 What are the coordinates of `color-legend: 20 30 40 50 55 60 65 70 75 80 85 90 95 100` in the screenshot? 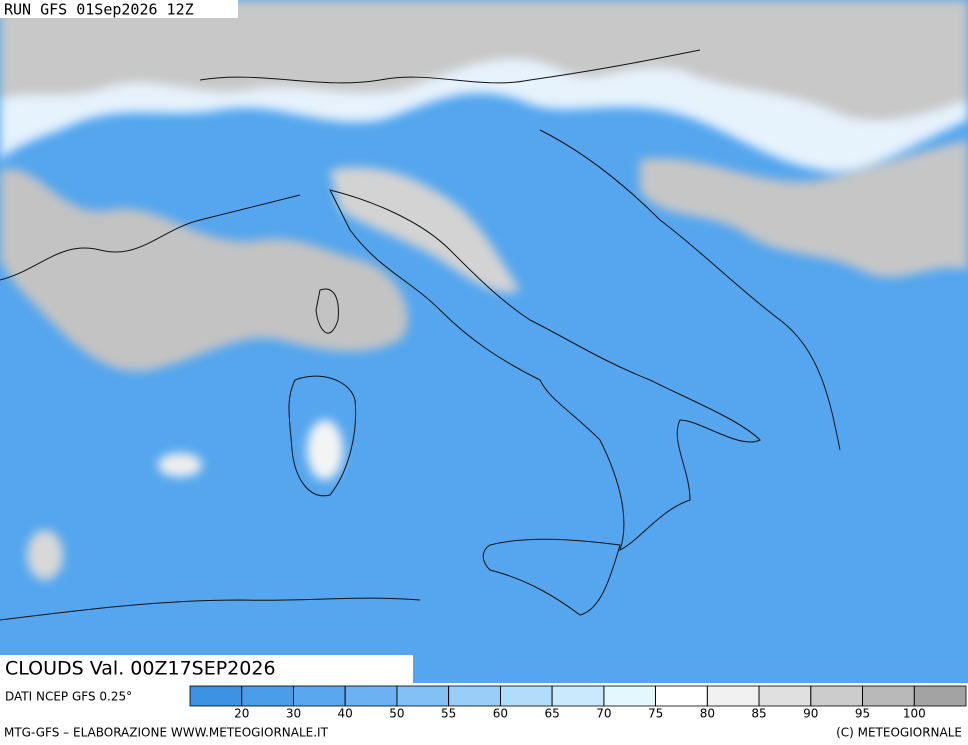 It's located at (578, 703).